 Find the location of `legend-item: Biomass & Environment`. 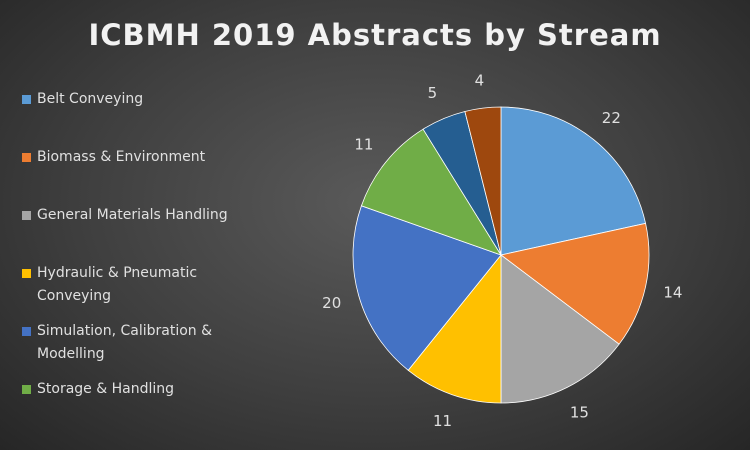

legend-item: Biomass & Environment is located at coordinates (137, 157).